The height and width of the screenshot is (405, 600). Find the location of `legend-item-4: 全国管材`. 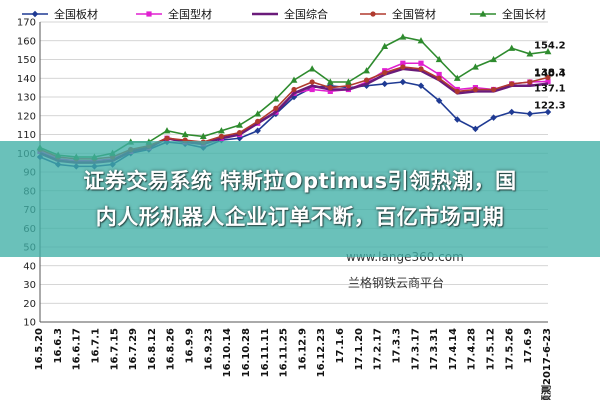

legend-item-4: 全国管材 is located at coordinates (398, 14).